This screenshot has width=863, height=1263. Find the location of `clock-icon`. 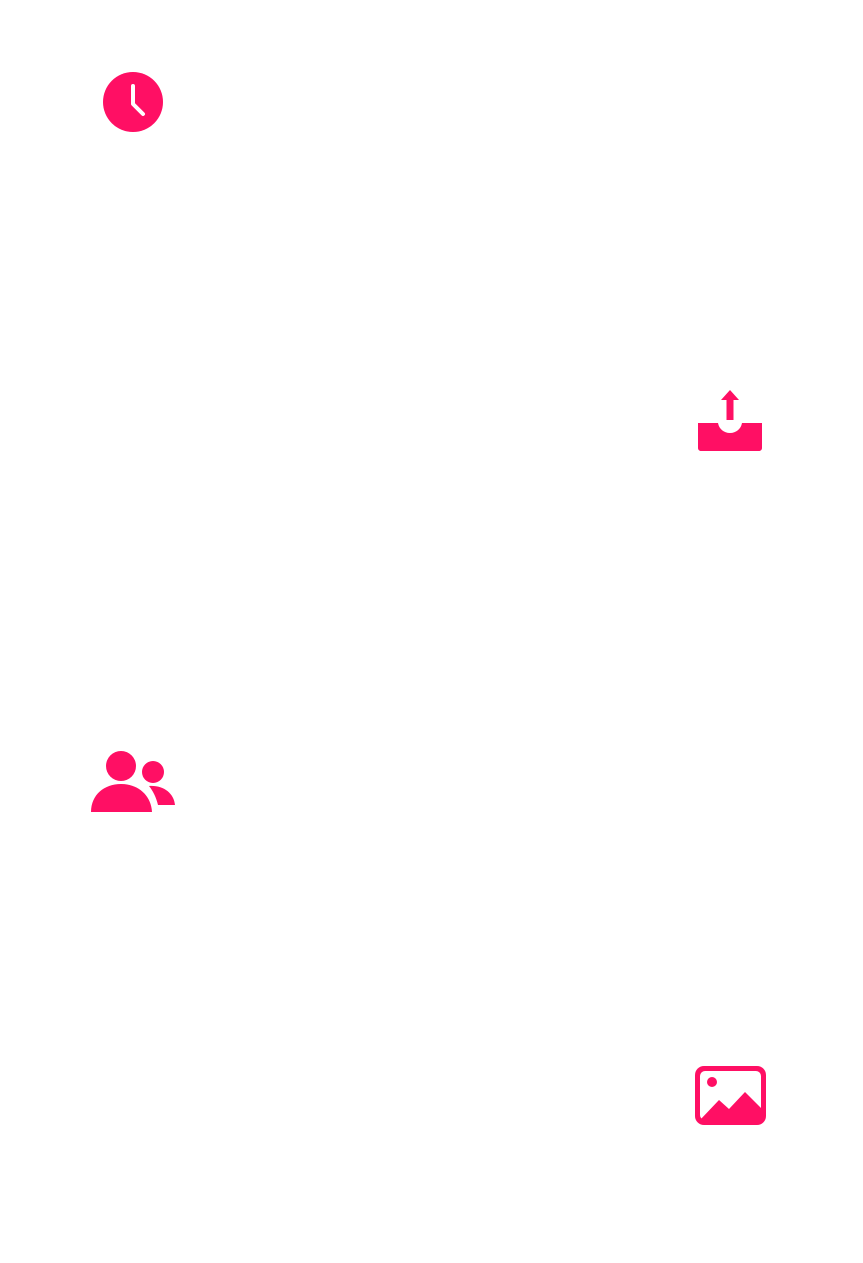

clock-icon is located at coordinates (133, 102).